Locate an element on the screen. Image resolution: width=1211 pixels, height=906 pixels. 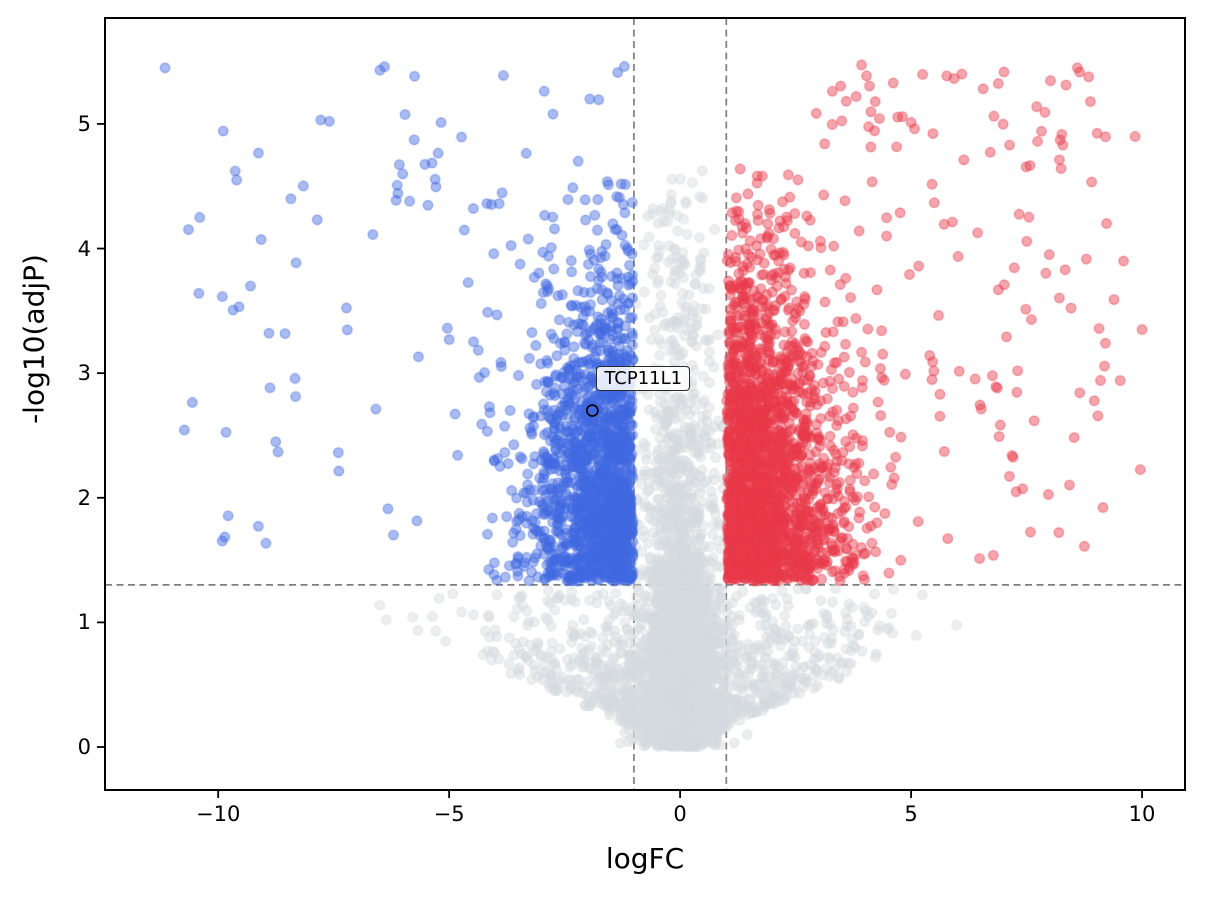
y-tick-label-4: 4 is located at coordinates (84, 248).